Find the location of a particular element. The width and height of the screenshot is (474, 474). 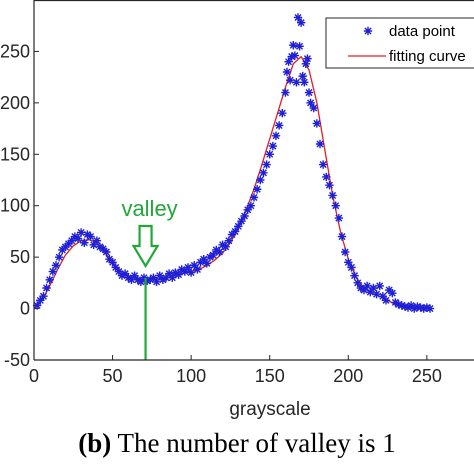

y-tick-label: 100 is located at coordinates (15, 206).